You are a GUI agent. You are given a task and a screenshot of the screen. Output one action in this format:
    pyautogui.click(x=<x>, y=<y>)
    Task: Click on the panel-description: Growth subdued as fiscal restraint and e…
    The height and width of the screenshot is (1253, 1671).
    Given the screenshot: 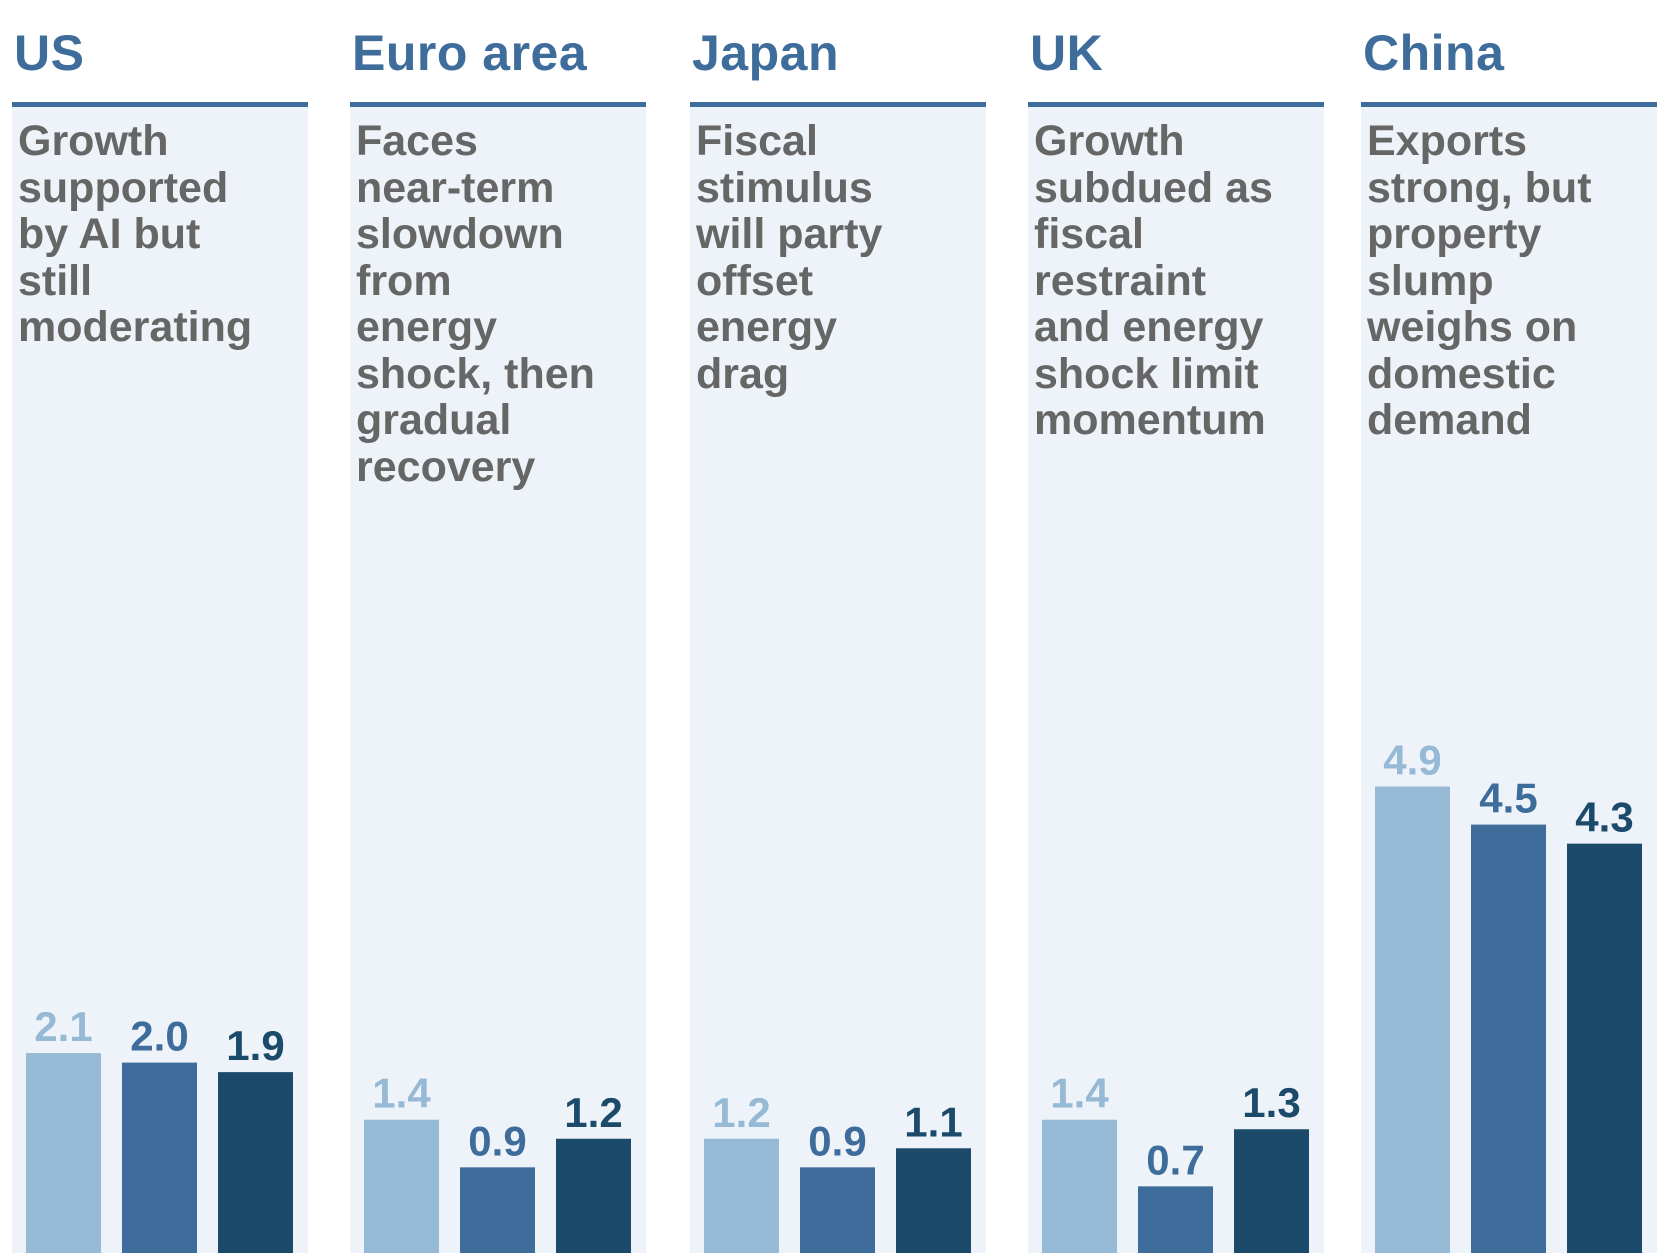 What is the action you would take?
    pyautogui.click(x=1153, y=280)
    